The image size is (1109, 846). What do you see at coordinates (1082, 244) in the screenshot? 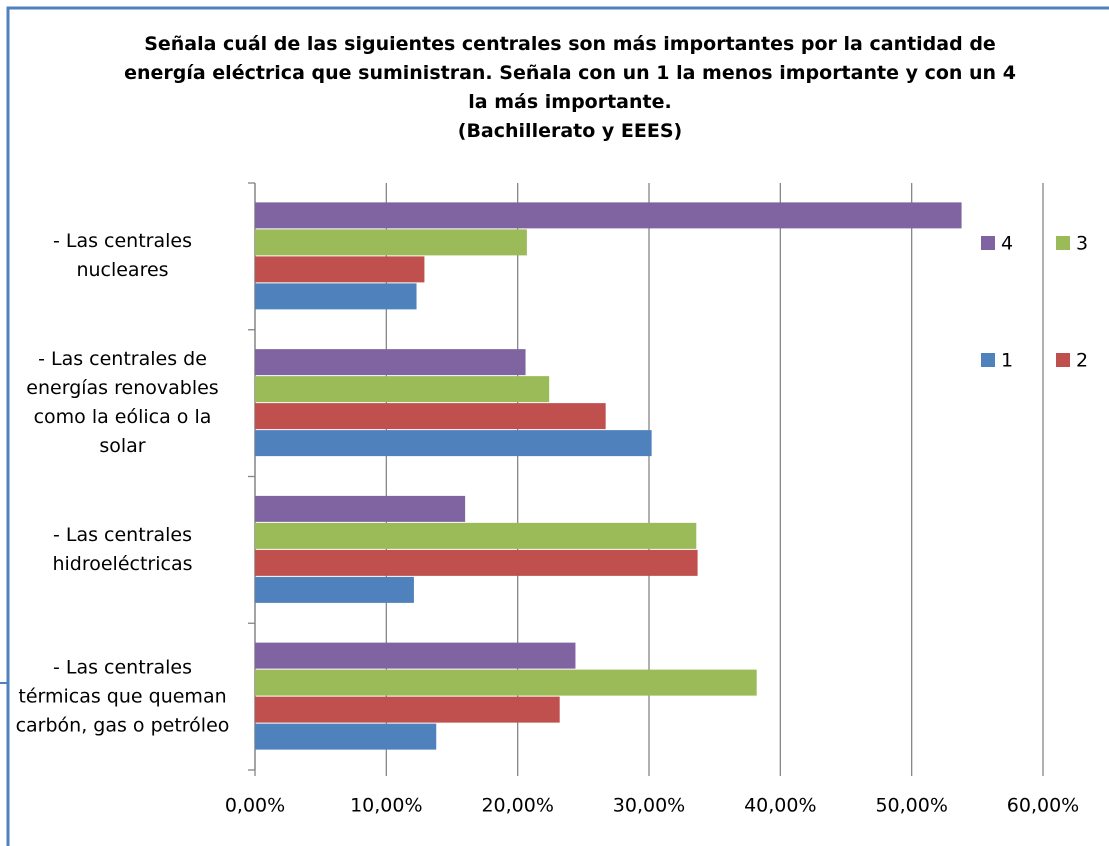
I see `legend-label: 3` at bounding box center [1082, 244].